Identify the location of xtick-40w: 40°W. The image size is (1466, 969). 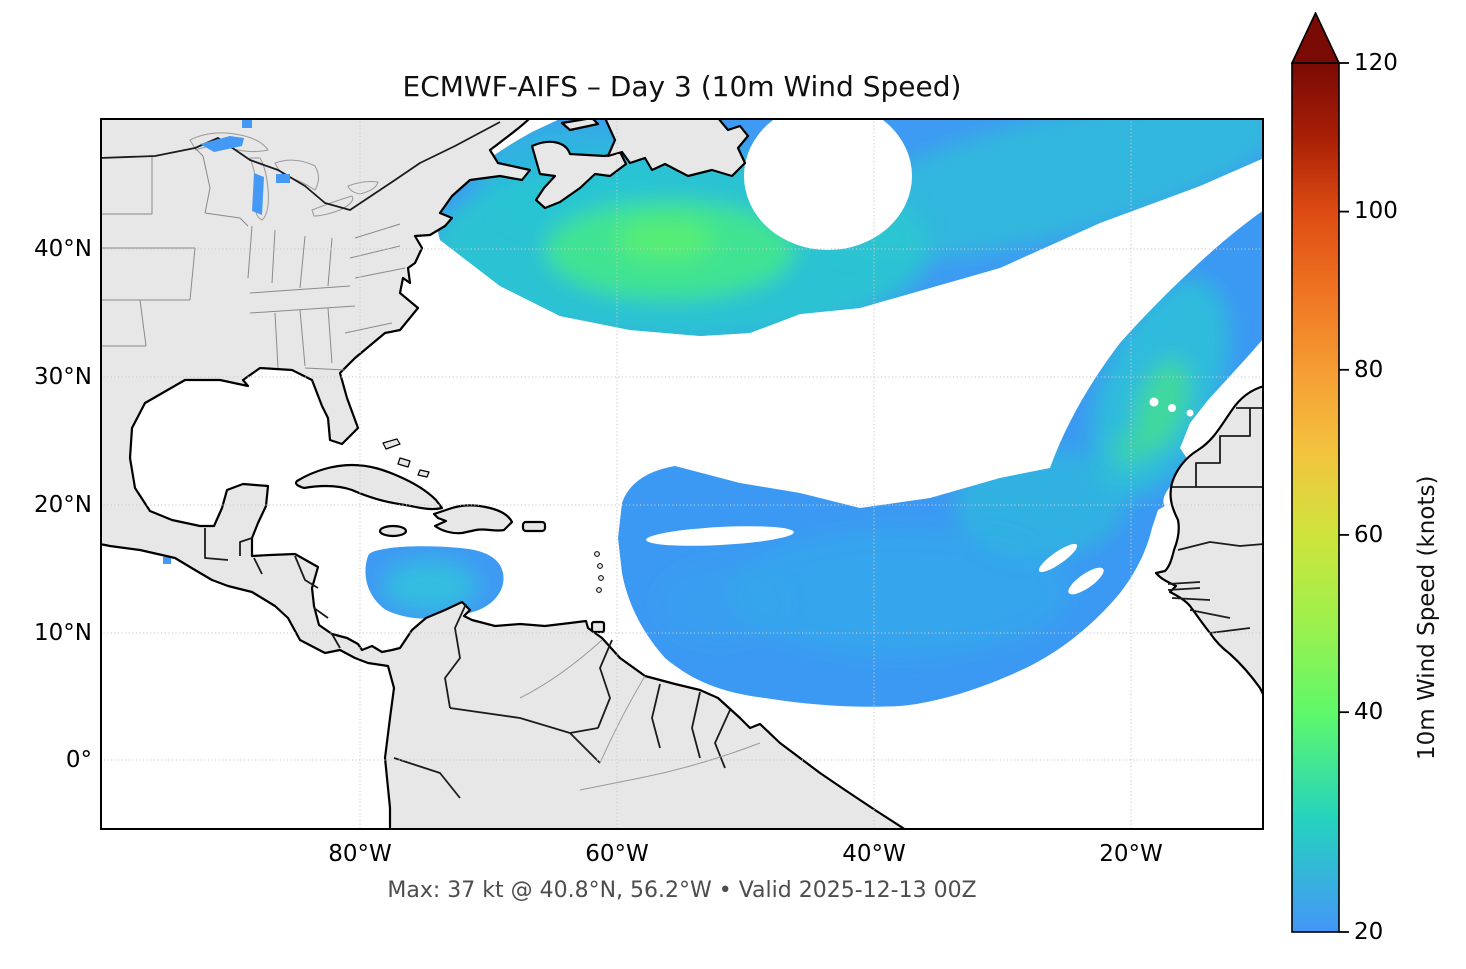
(874, 854).